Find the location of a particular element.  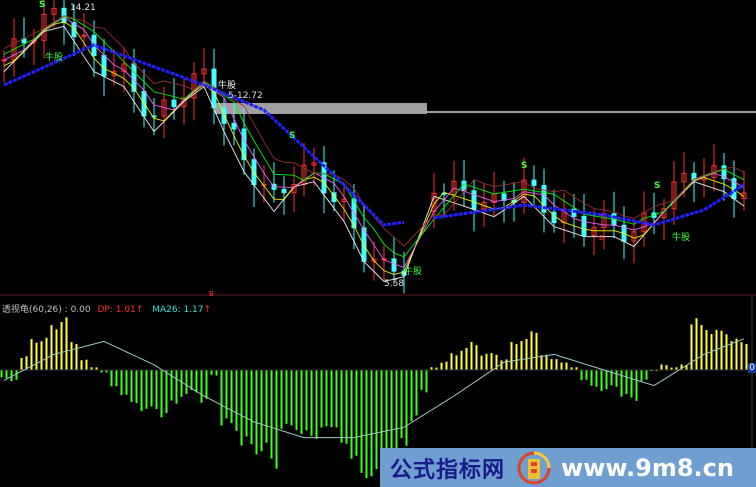

buy-mark: B is located at coordinates (601, 238).